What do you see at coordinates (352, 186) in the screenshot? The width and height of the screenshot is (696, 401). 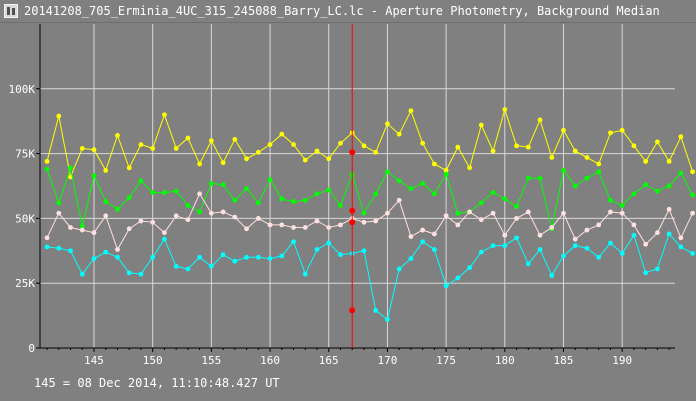 I see `chart-cursor-layer` at bounding box center [352, 186].